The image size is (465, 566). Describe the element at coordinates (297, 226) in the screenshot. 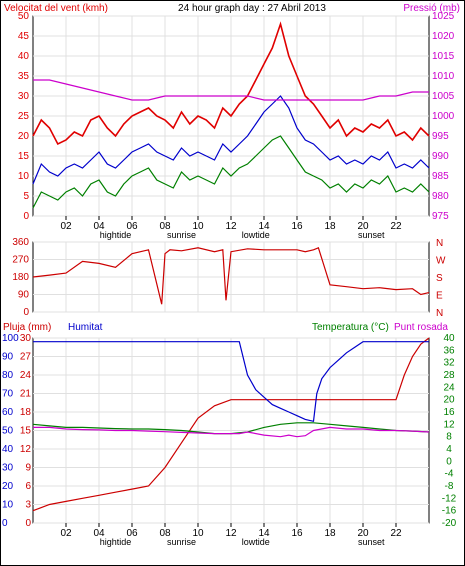

I see `wind-xtick-label: 16` at that location.